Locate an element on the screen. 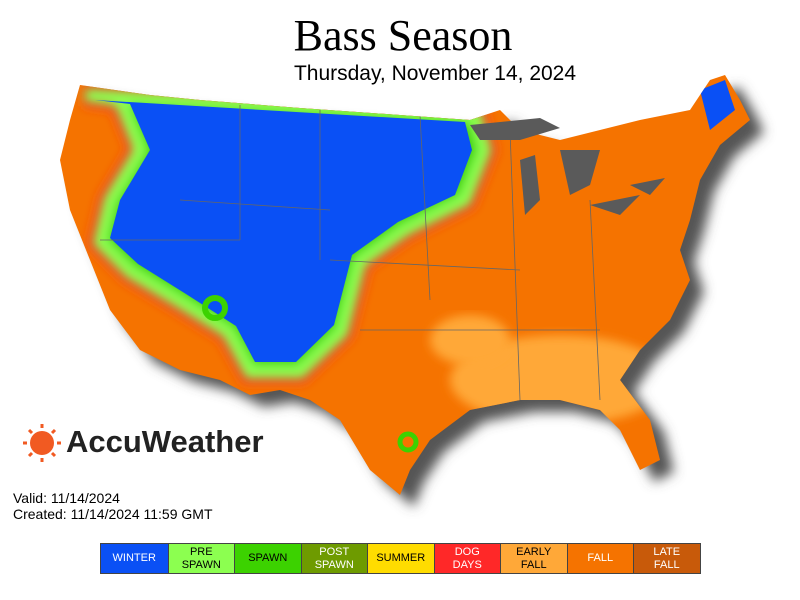 The height and width of the screenshot is (600, 800). legend-item: WINTER is located at coordinates (134, 558).